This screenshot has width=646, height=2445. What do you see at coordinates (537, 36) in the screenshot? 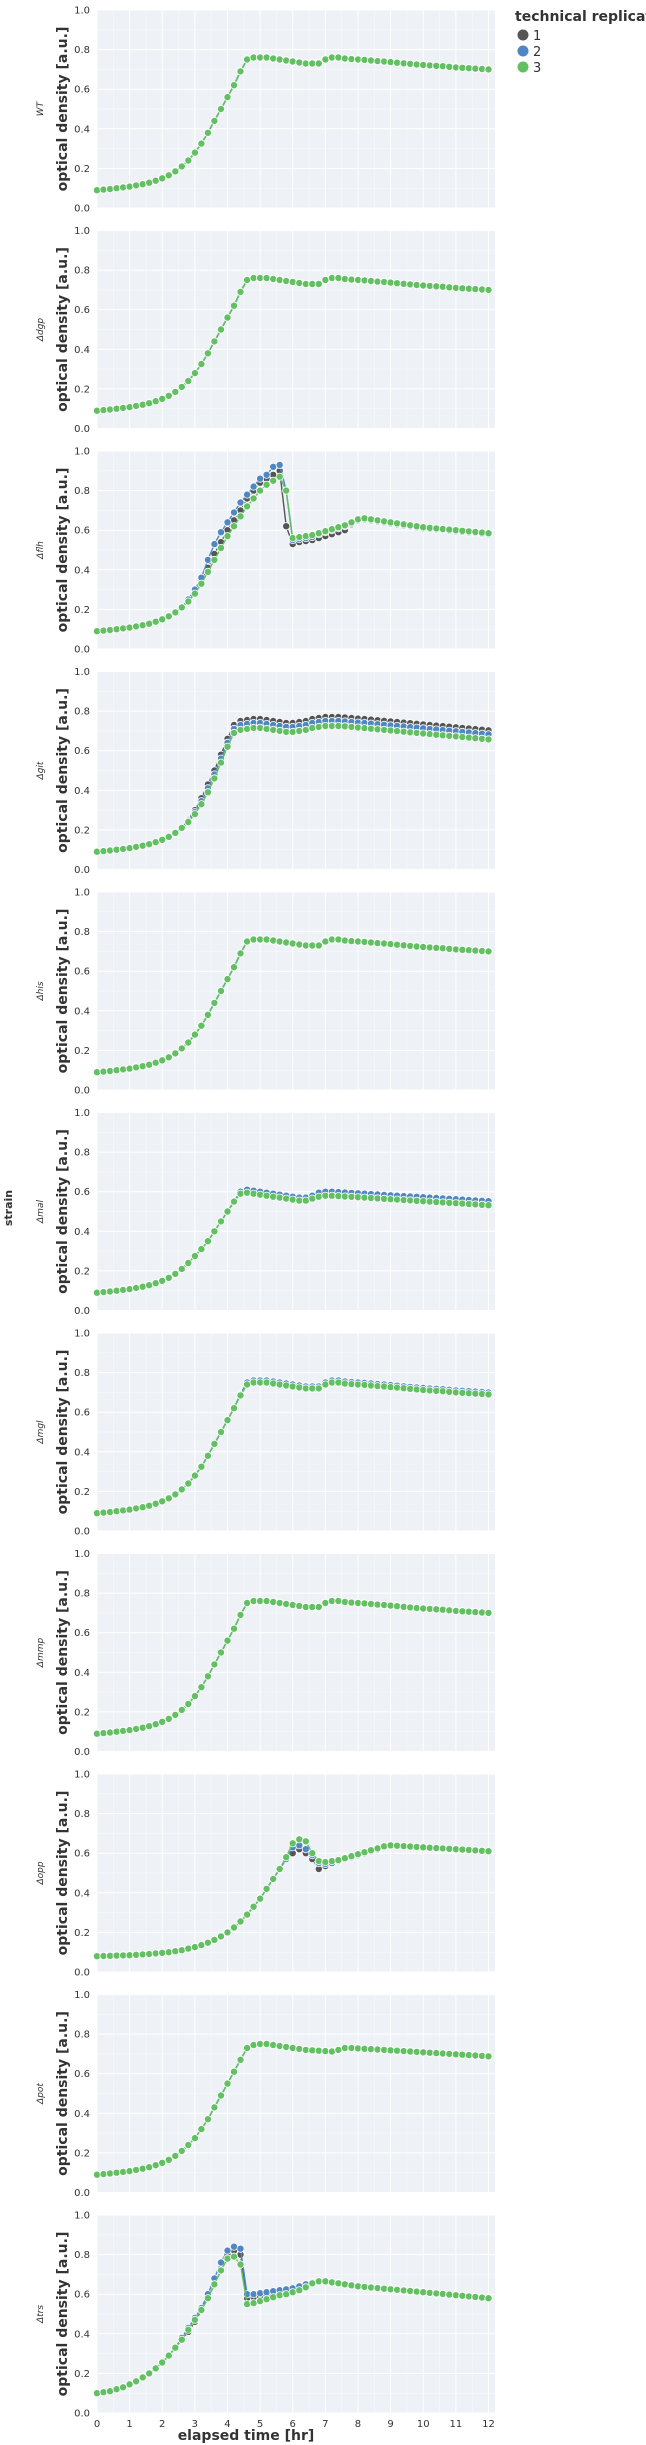
I see `legend-label-1: 1` at bounding box center [537, 36].